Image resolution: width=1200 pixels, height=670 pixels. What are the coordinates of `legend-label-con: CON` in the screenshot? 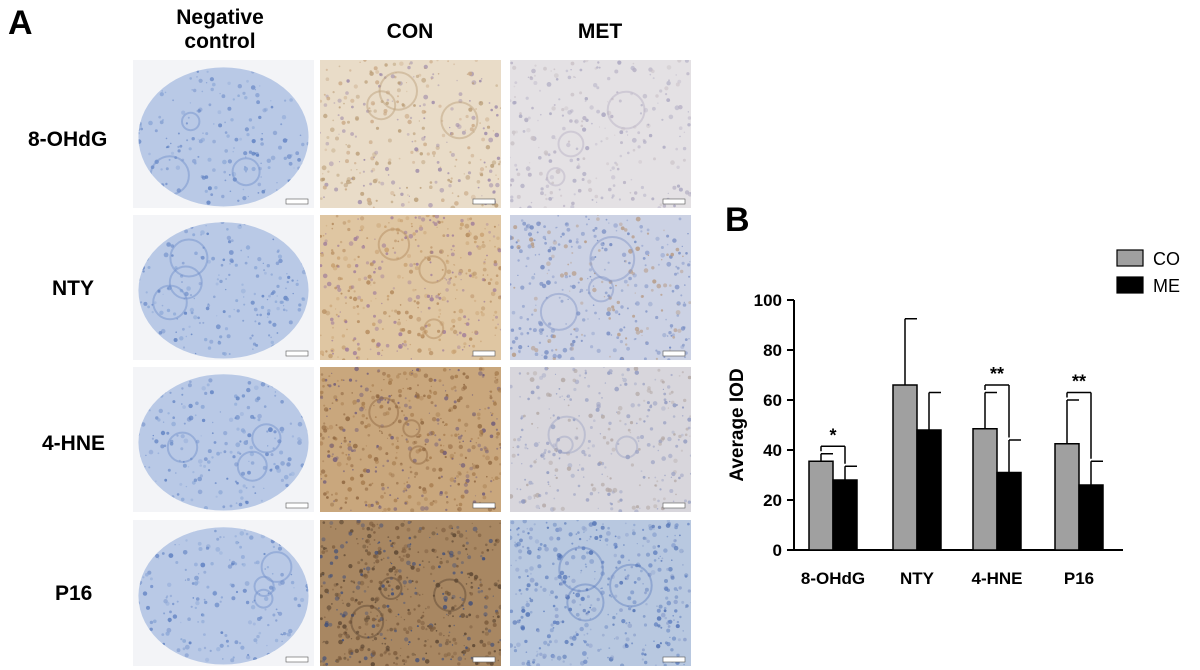 It's located at (1166, 259).